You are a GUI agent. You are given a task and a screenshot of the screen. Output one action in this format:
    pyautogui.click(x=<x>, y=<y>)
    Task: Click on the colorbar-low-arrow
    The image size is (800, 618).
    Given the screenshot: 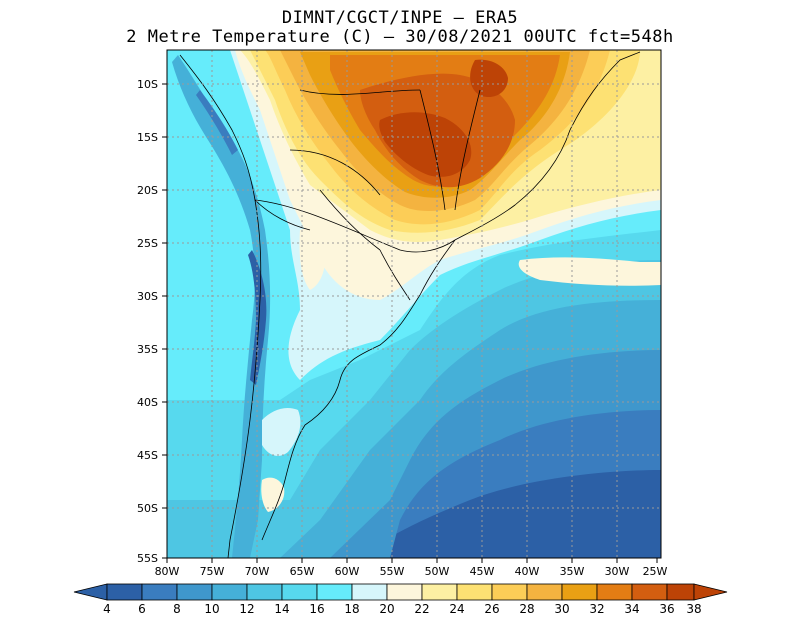 What is the action you would take?
    pyautogui.click(x=90, y=592)
    